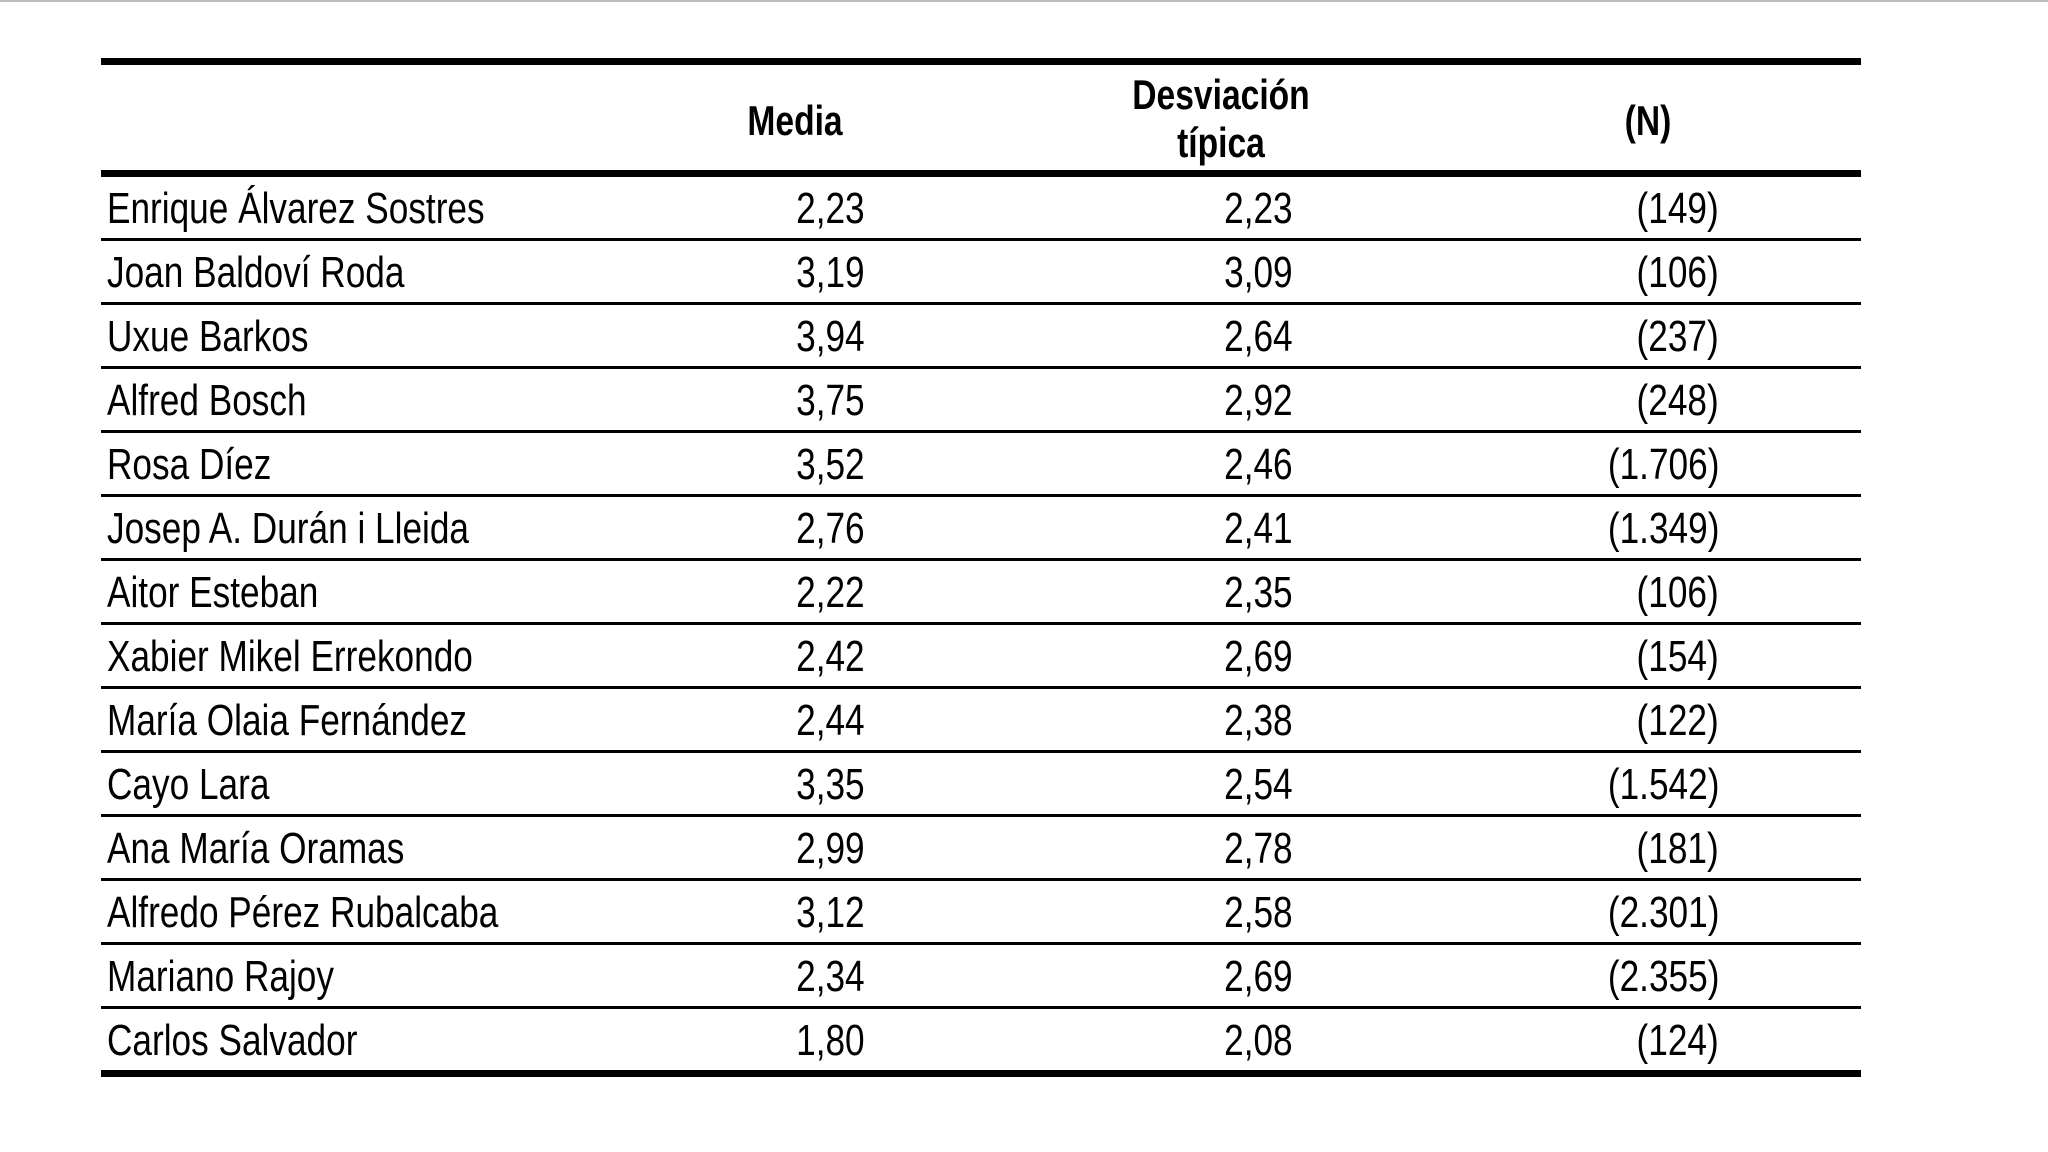 The height and width of the screenshot is (1152, 2048). What do you see at coordinates (1258, 848) in the screenshot?
I see `row-desviacion: 2,78` at bounding box center [1258, 848].